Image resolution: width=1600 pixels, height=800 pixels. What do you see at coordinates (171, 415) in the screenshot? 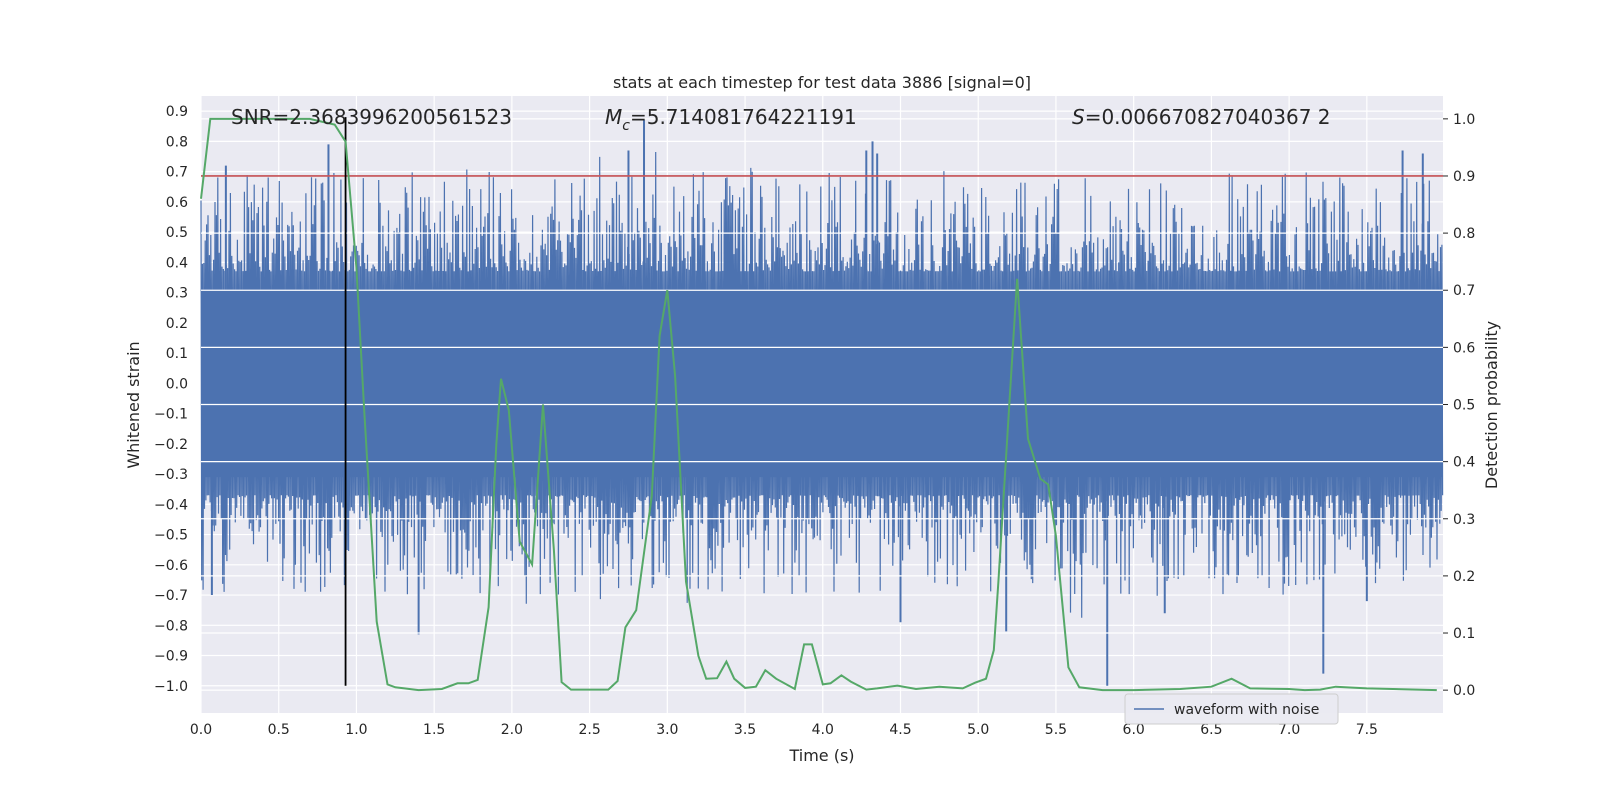
I see `y-tick-label: −0.1` at bounding box center [171, 415].